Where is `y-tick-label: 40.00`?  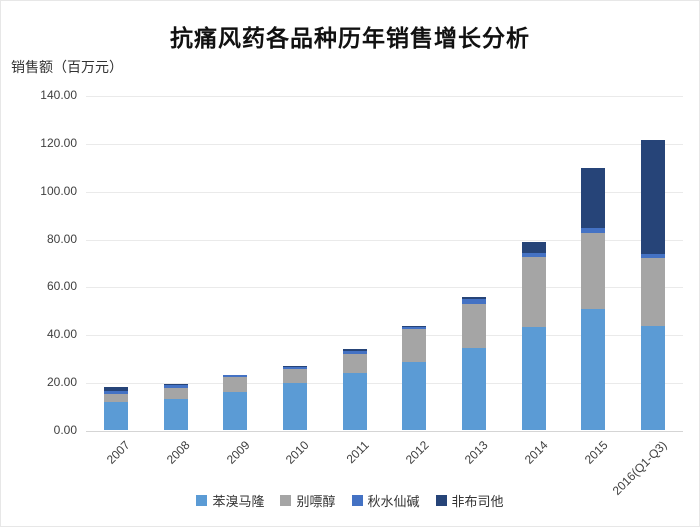 y-tick-label: 40.00 is located at coordinates (61, 334).